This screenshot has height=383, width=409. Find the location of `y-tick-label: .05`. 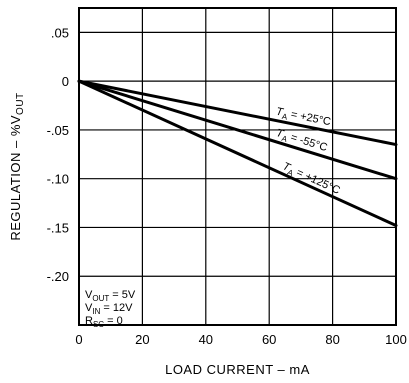

y-tick-label: .05 is located at coordinates (60, 32).